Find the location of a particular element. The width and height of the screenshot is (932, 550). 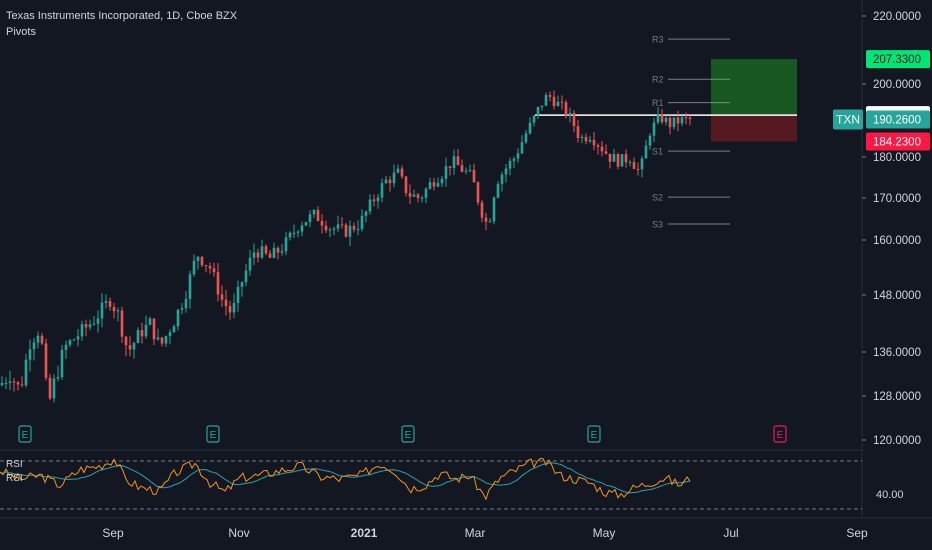

last-price-label-box is located at coordinates (898, 119).